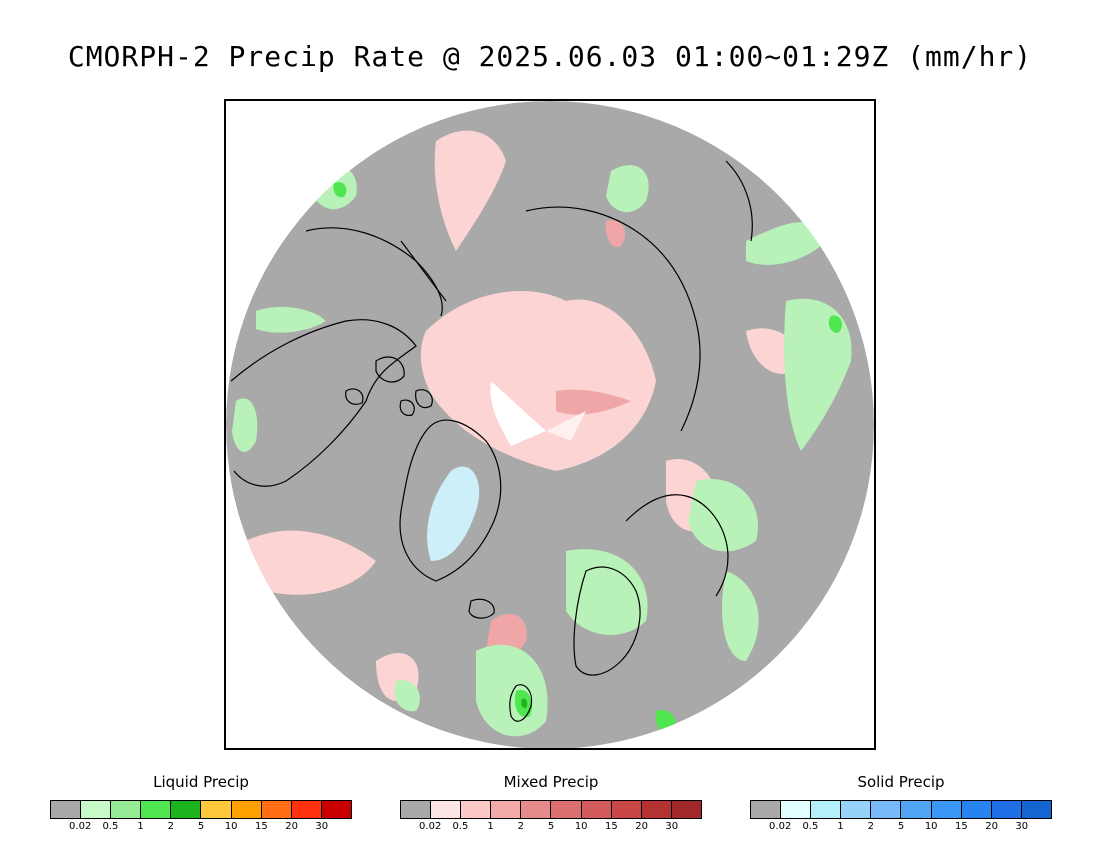 This screenshot has width=1100, height=850. Describe the element at coordinates (739, 201) in the screenshot. I see `coastline-kamchatka` at that location.